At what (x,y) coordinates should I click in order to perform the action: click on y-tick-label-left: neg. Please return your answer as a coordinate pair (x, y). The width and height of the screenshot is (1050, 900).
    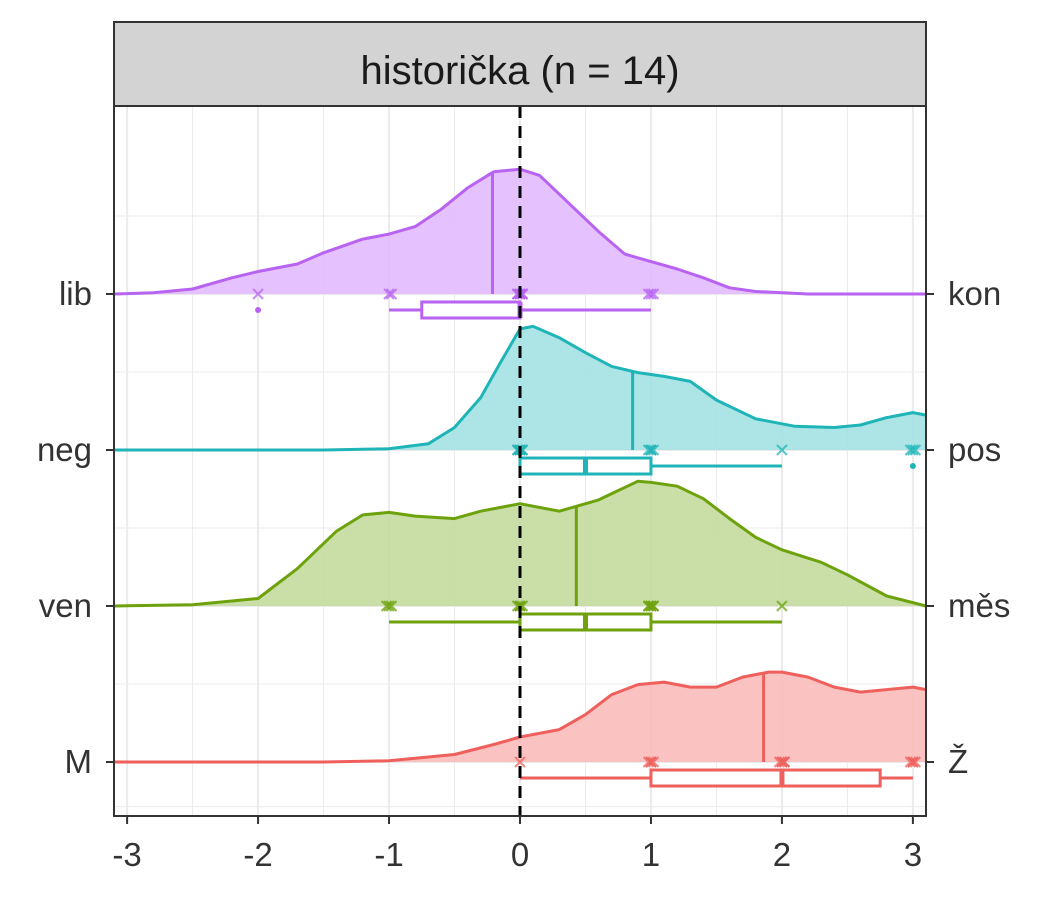
    Looking at the image, I should click on (64, 449).